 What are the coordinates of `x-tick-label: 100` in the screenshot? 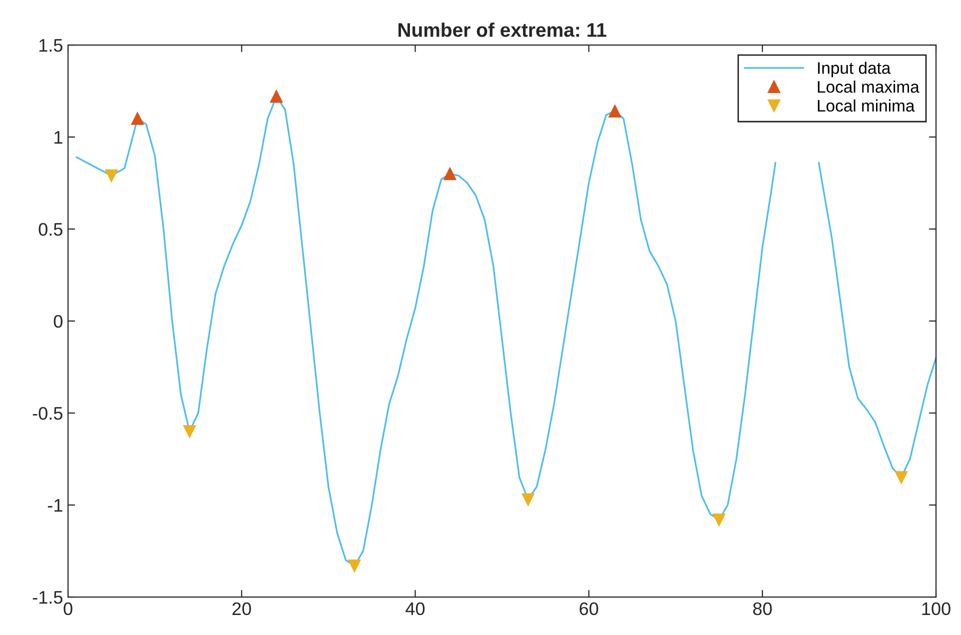 It's located at (936, 609).